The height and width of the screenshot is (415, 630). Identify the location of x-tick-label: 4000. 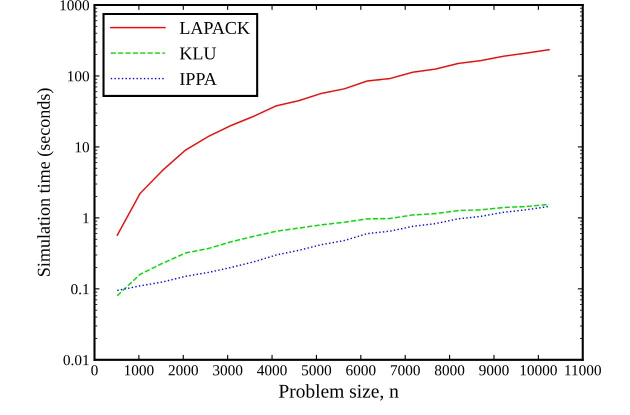
(272, 370).